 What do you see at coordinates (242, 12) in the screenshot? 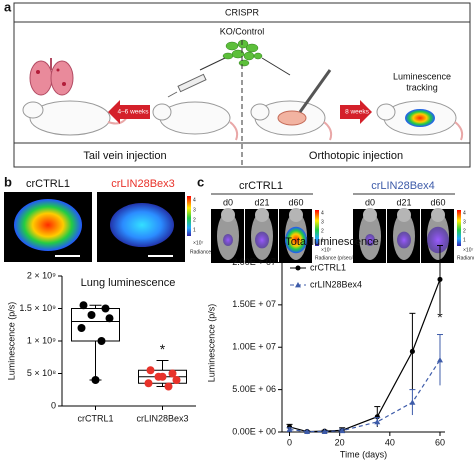
I see `header: CRISPR` at bounding box center [242, 12].